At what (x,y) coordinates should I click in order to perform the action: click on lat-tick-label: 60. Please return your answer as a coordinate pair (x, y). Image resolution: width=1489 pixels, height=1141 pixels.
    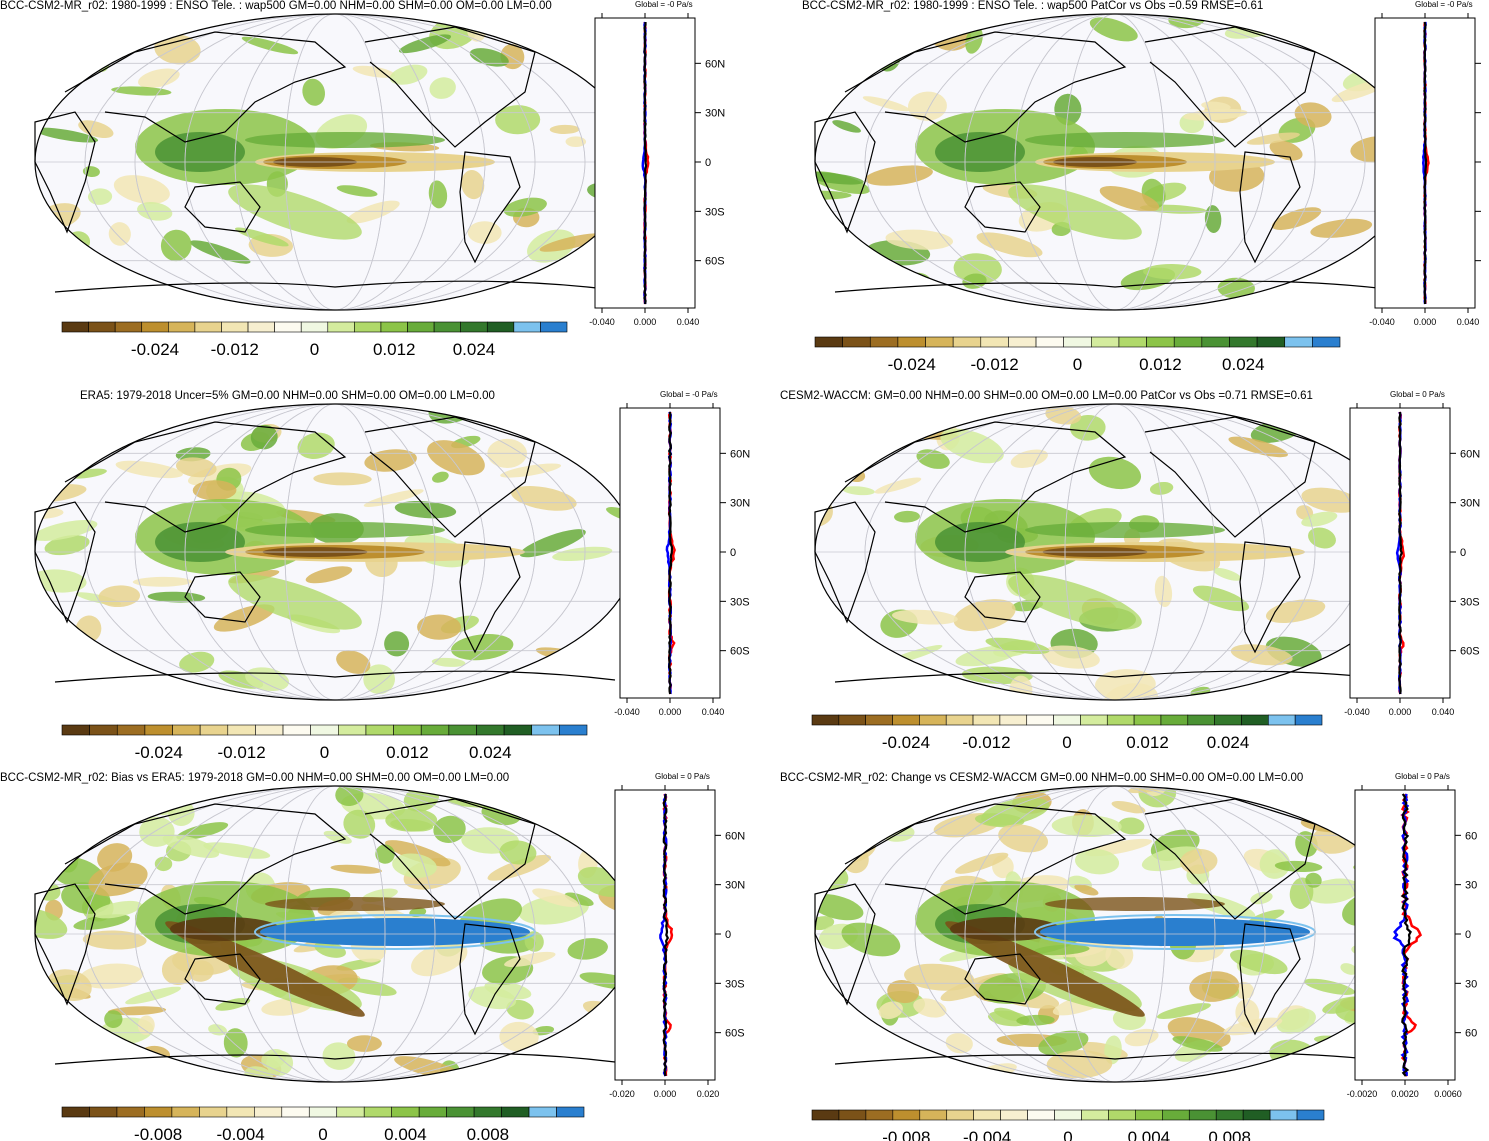
    Looking at the image, I should click on (1471, 836).